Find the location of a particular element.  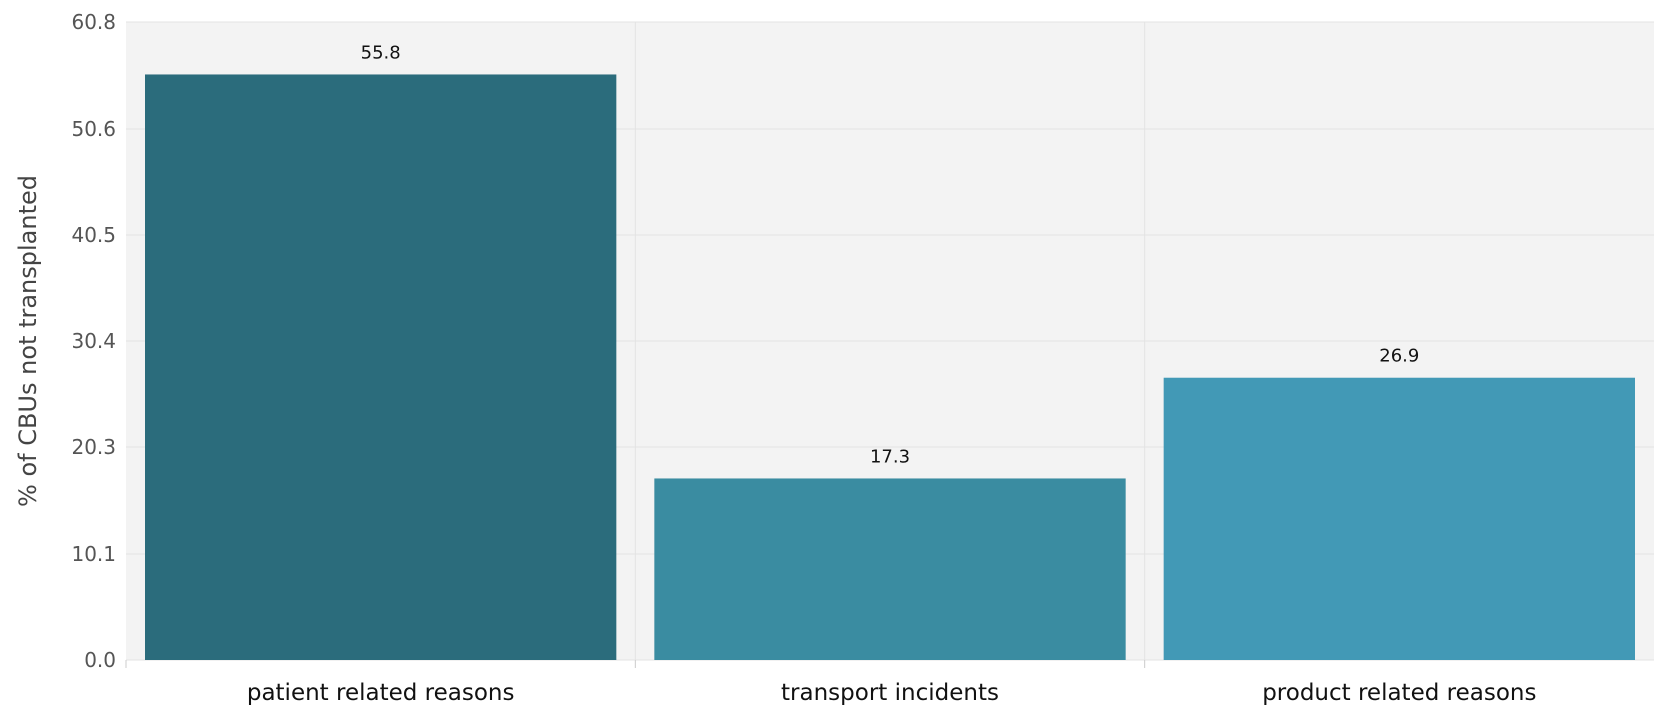

y-tick-label: 60.8 is located at coordinates (93, 22).